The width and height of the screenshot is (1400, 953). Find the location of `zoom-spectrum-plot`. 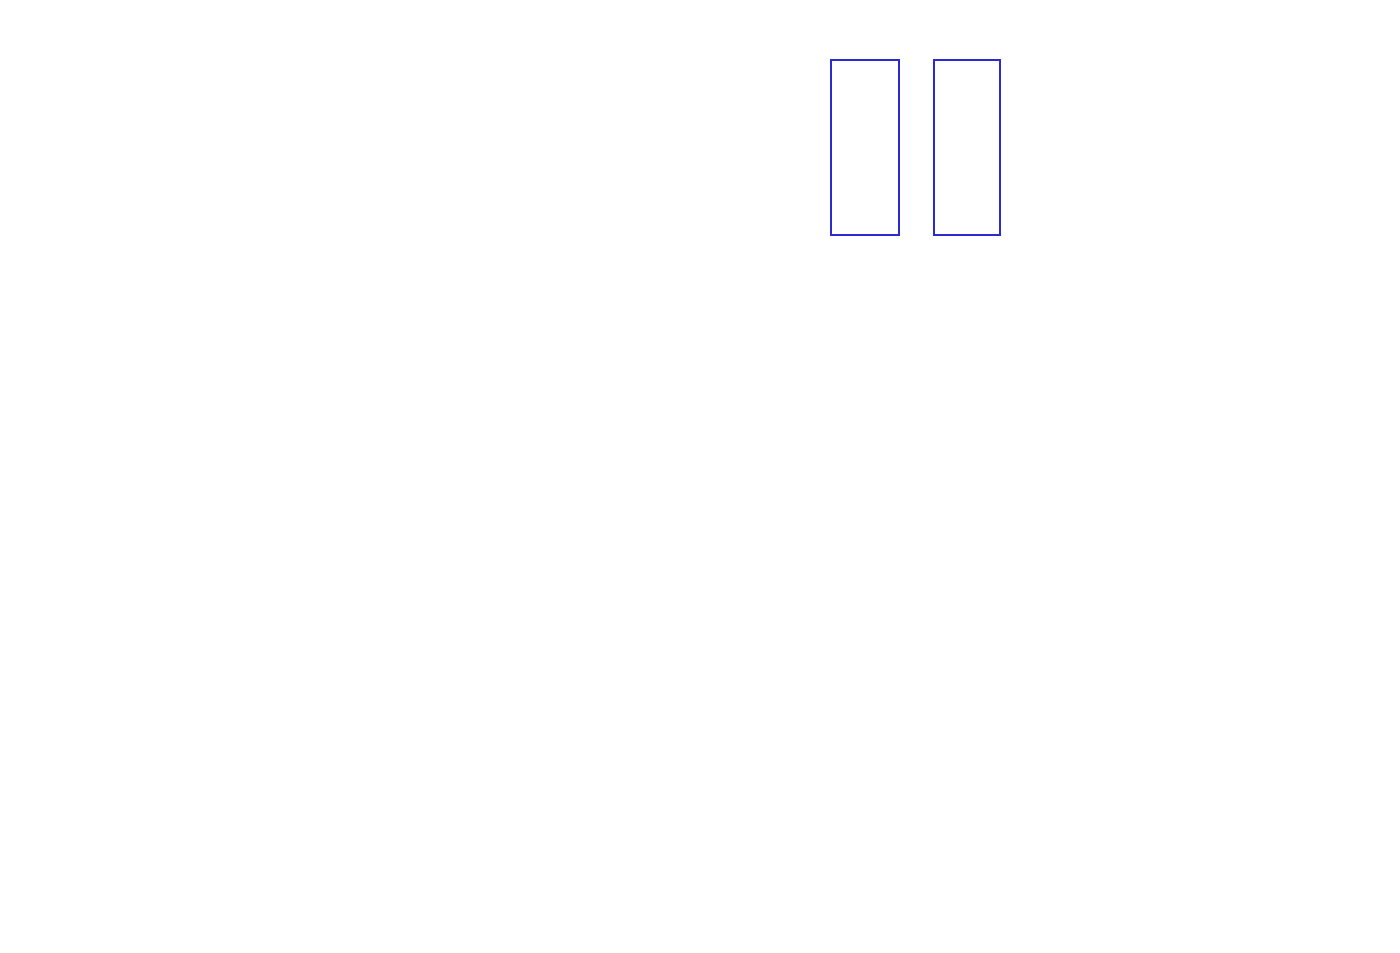

zoom-spectrum-plot is located at coordinates (1190, 145).